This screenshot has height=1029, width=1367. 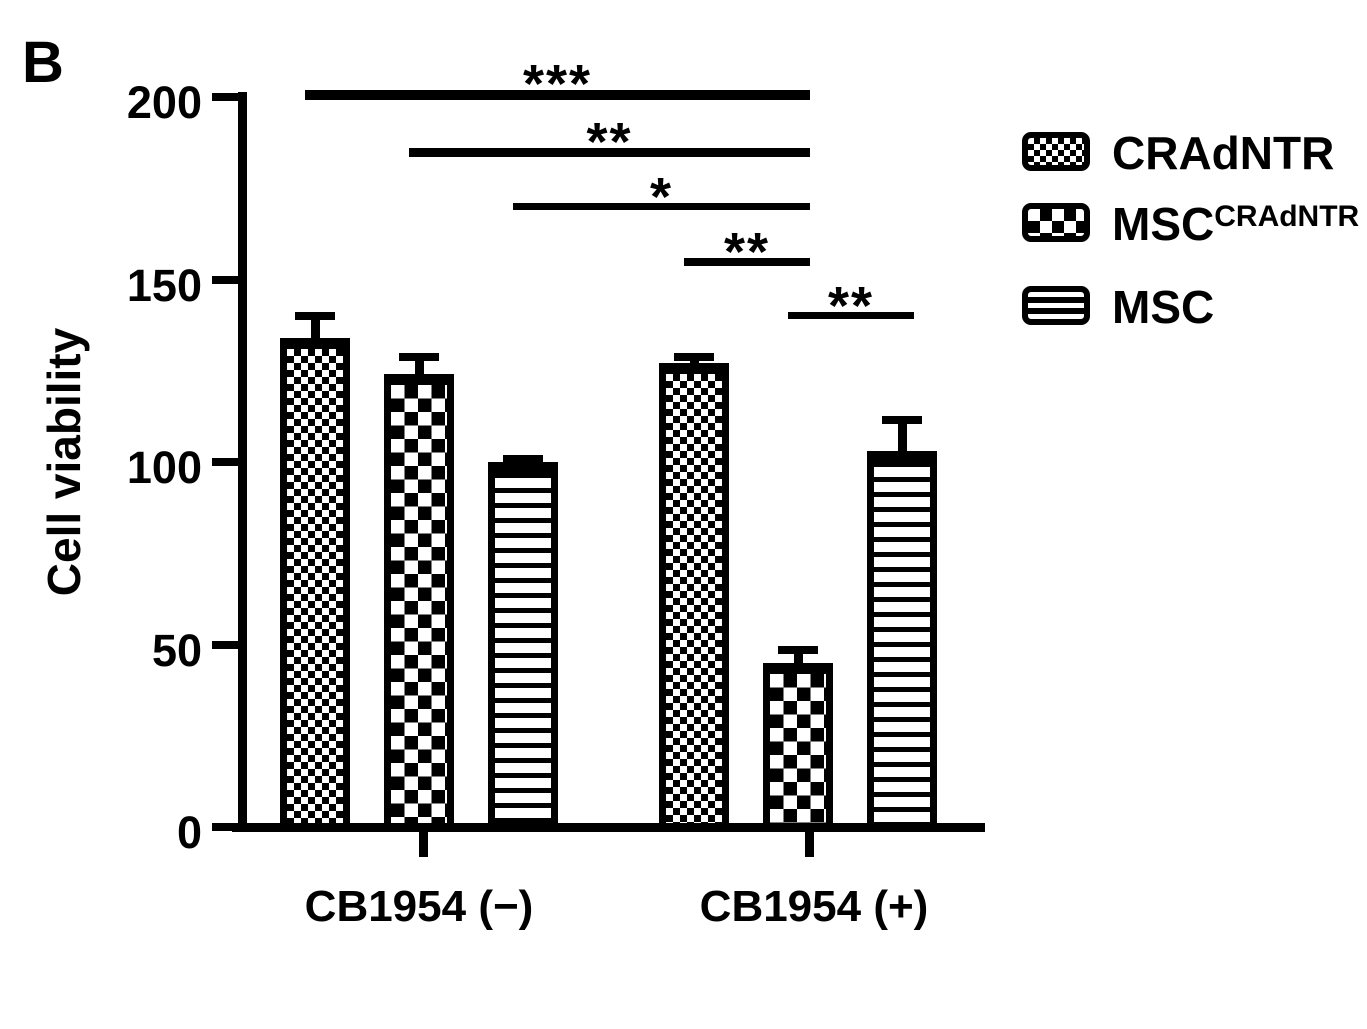 What do you see at coordinates (1287, 216) in the screenshot?
I see `legend-label-superscript: CRAdNTR` at bounding box center [1287, 216].